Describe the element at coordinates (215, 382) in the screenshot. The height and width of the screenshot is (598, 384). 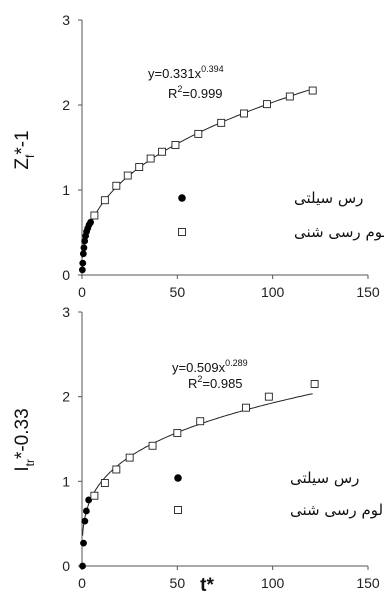
I see `r-squared: R2=0.985` at that location.